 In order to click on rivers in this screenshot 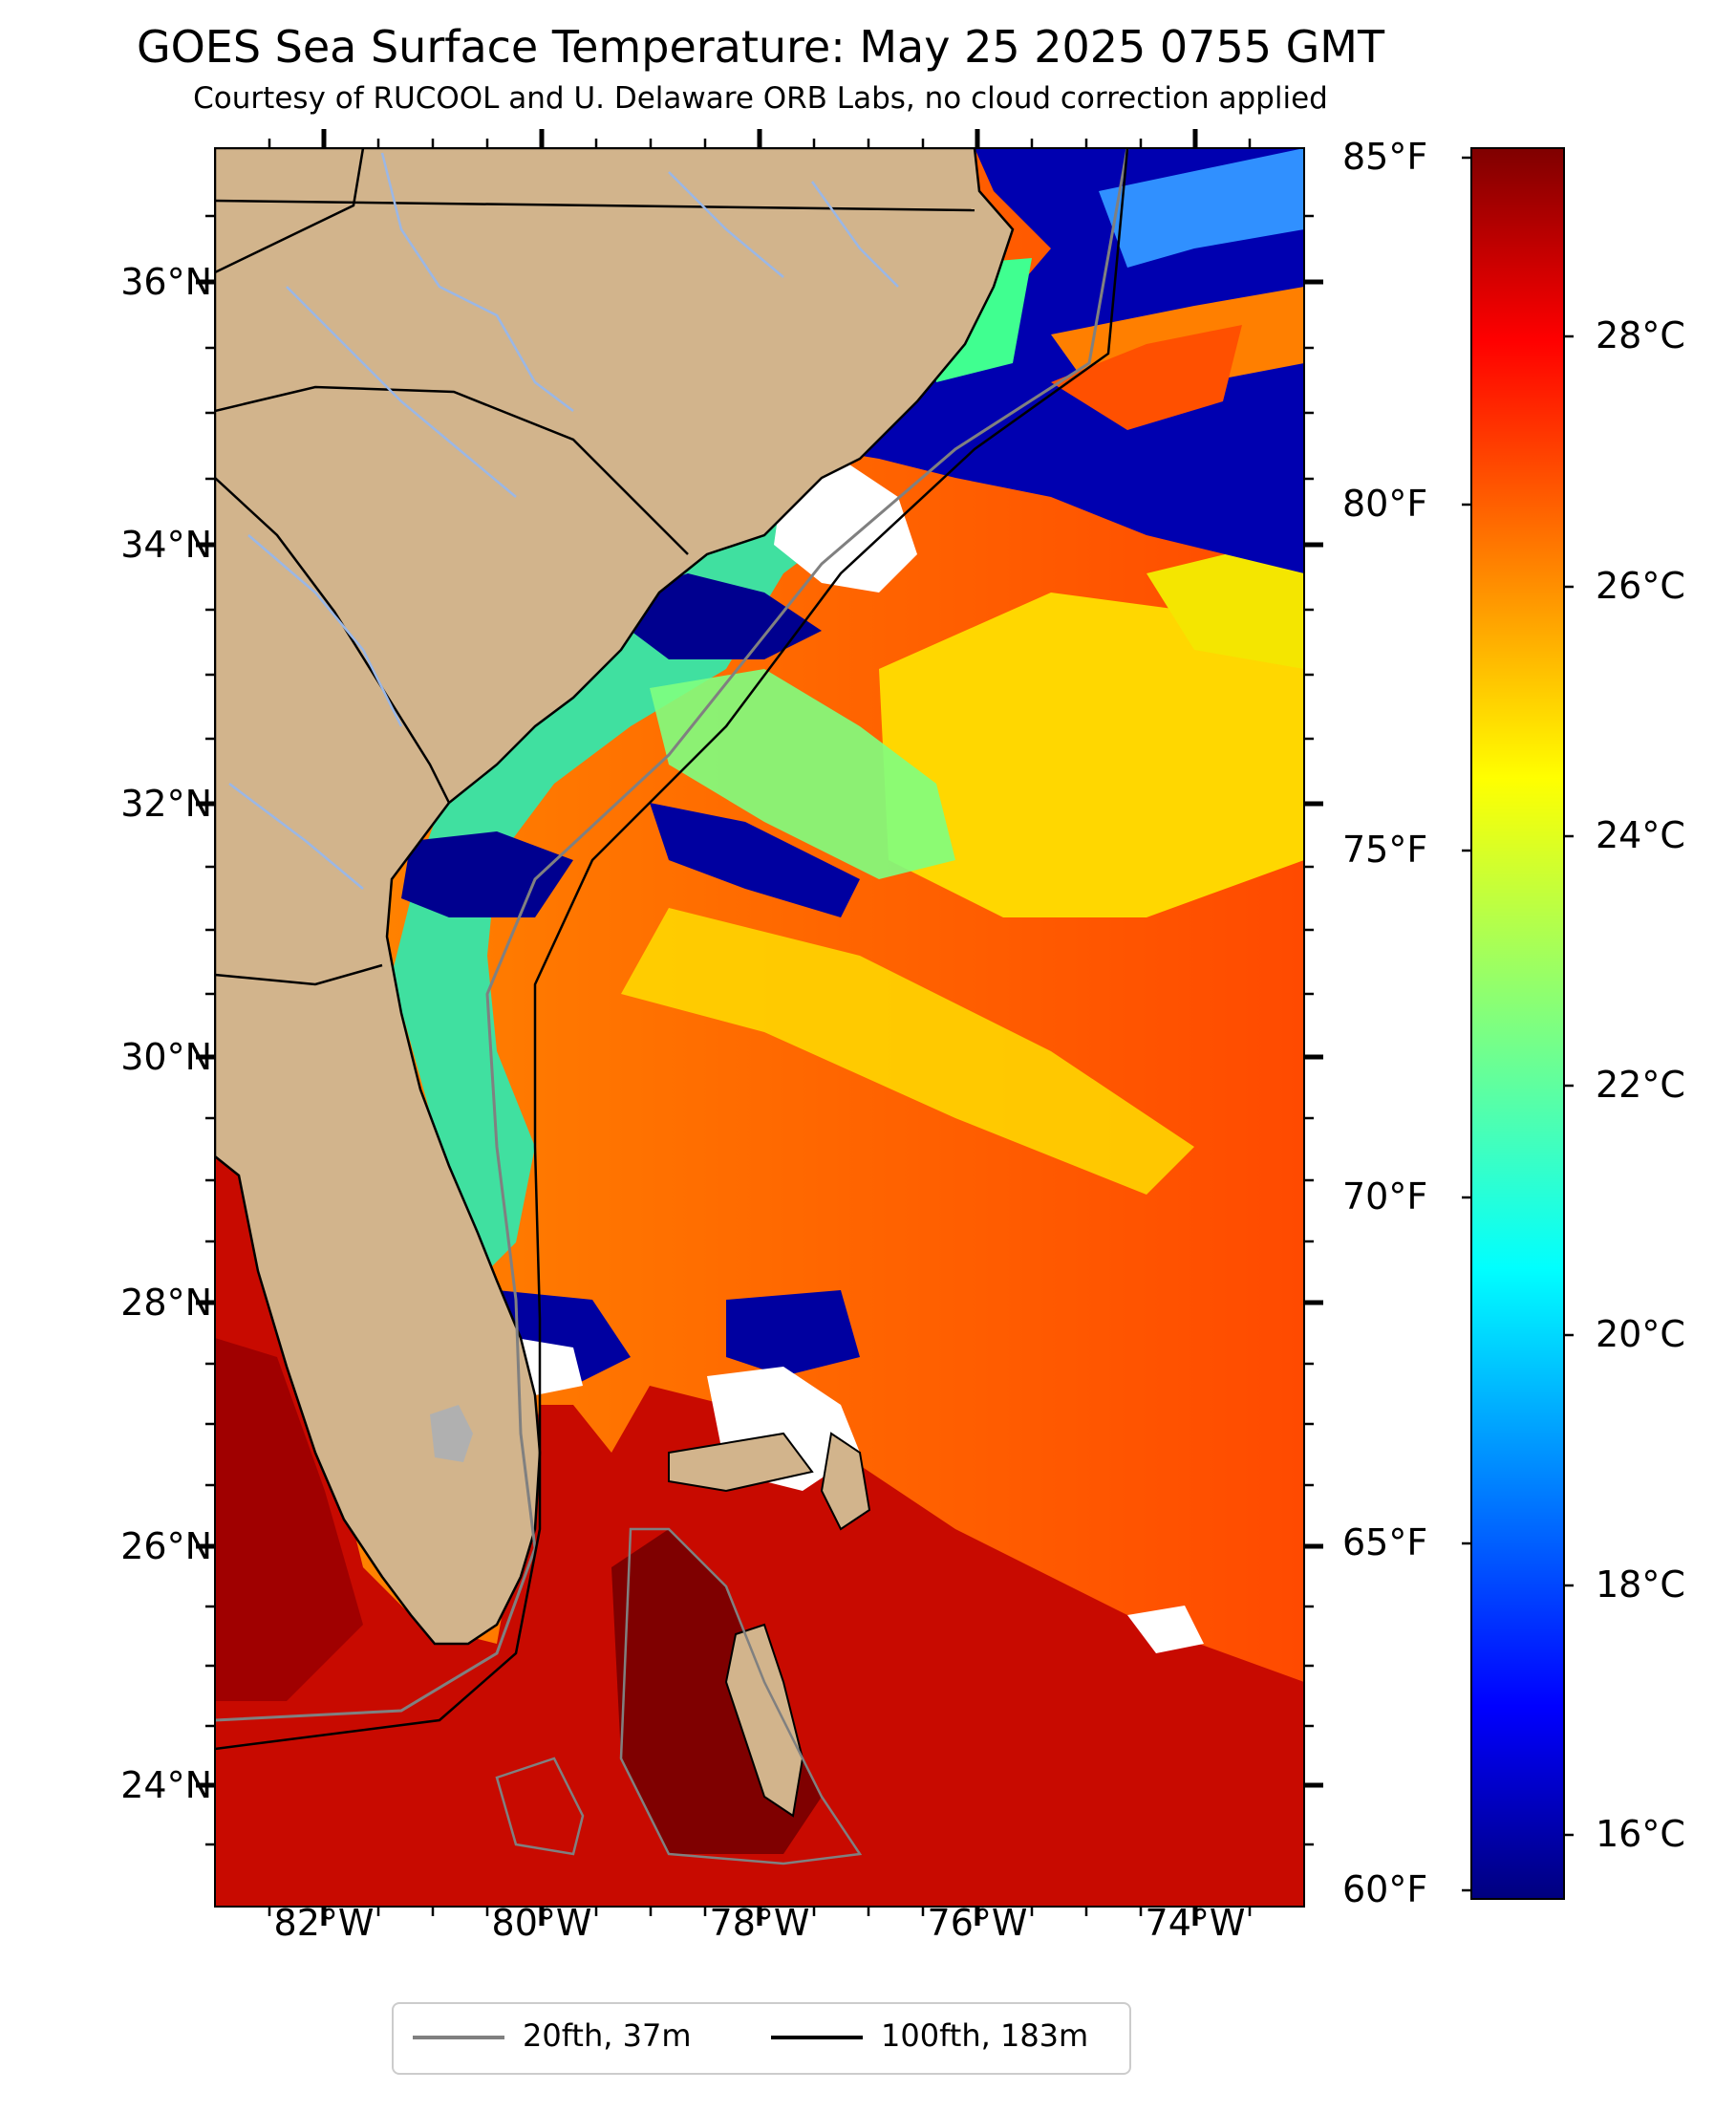, I will do `click(563, 521)`.